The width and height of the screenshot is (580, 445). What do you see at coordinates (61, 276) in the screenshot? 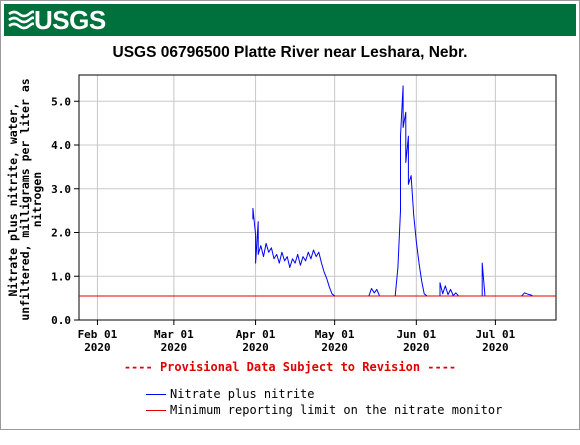
I see `y-tick-label: 1.0` at bounding box center [61, 276].